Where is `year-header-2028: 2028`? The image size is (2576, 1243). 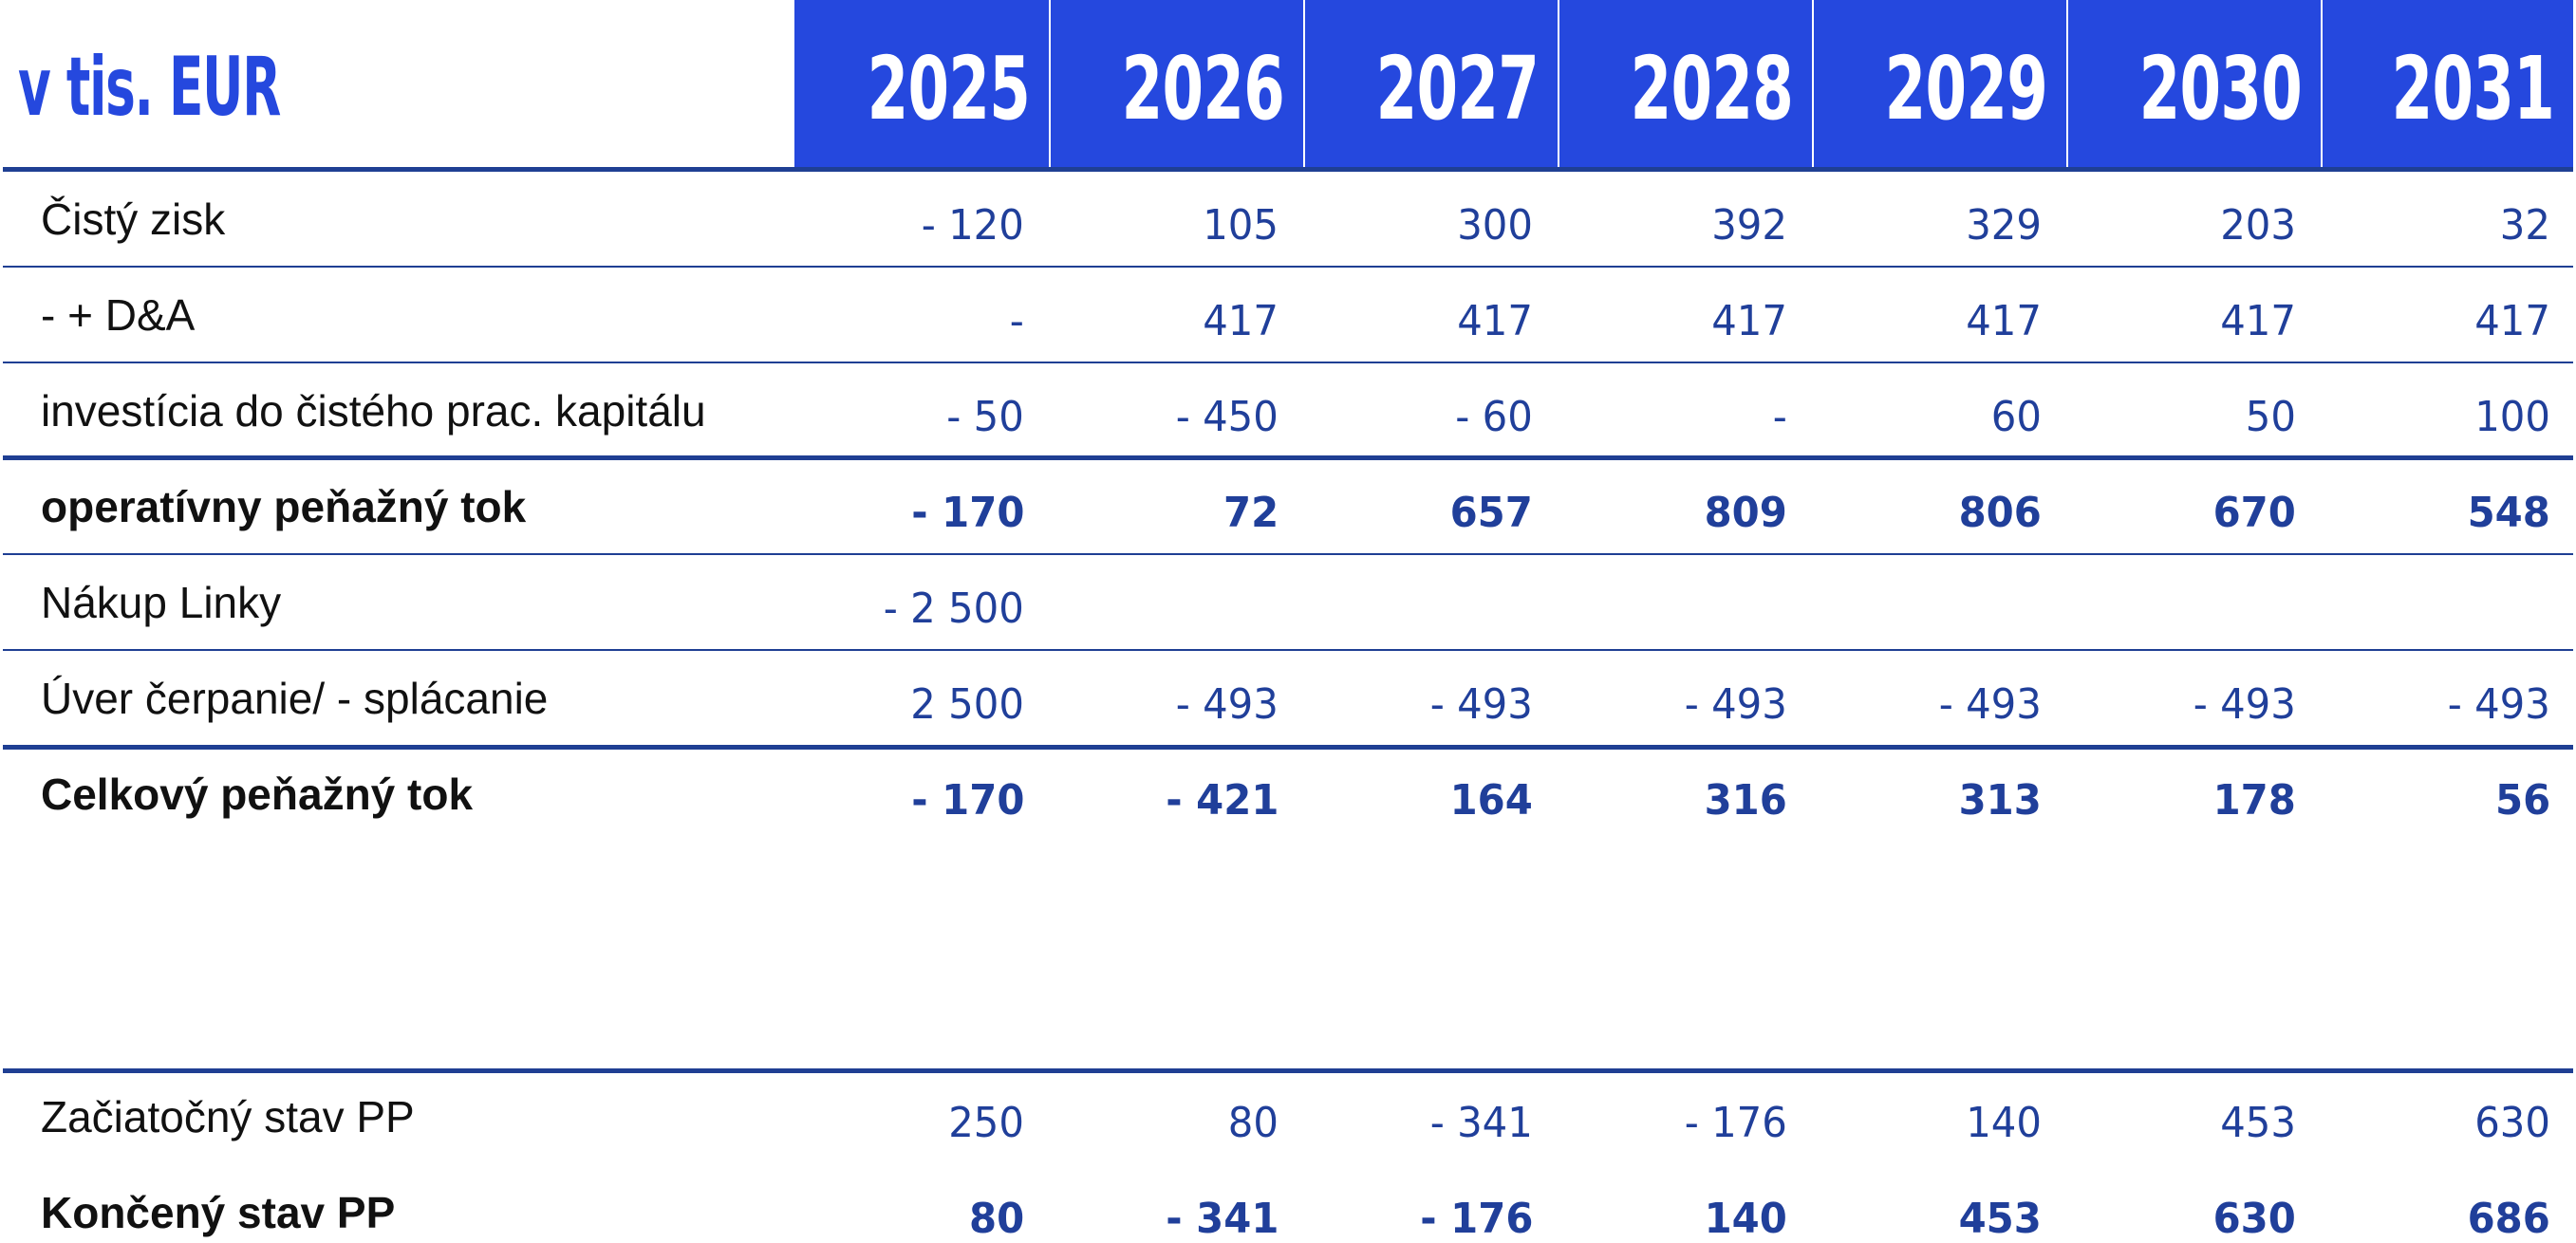 year-header-2028: 2028 is located at coordinates (1685, 86).